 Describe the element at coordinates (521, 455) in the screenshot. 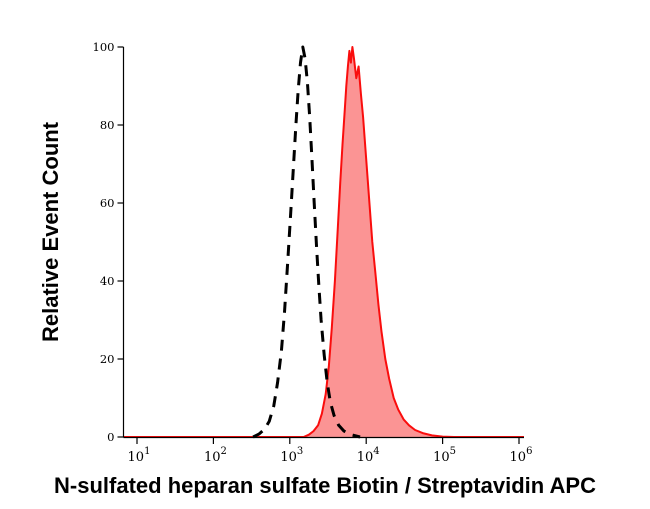

I see `x-tick-label: 10⁶` at that location.